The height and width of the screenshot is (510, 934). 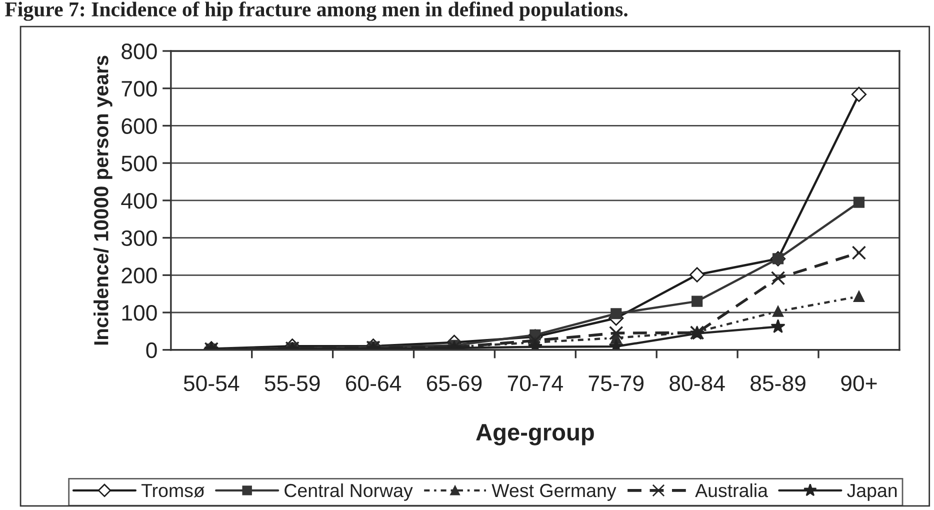 What do you see at coordinates (151, 350) in the screenshot?
I see `y-tick-label: 0` at bounding box center [151, 350].